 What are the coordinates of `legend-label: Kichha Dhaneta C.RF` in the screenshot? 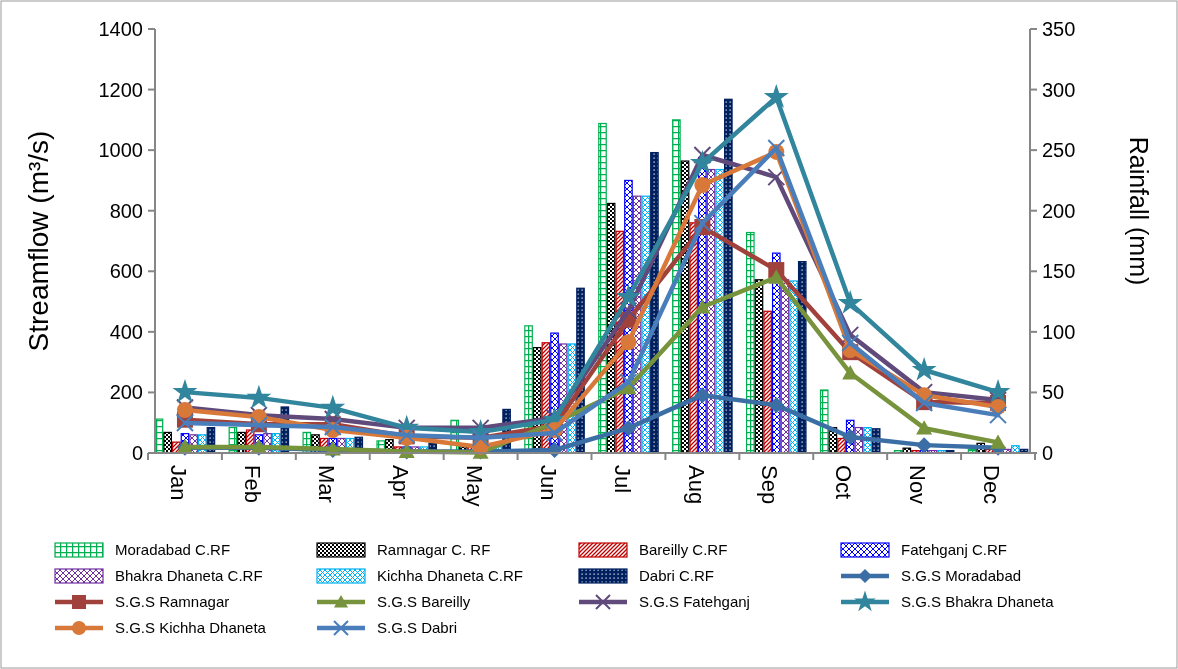 It's located at (450, 575).